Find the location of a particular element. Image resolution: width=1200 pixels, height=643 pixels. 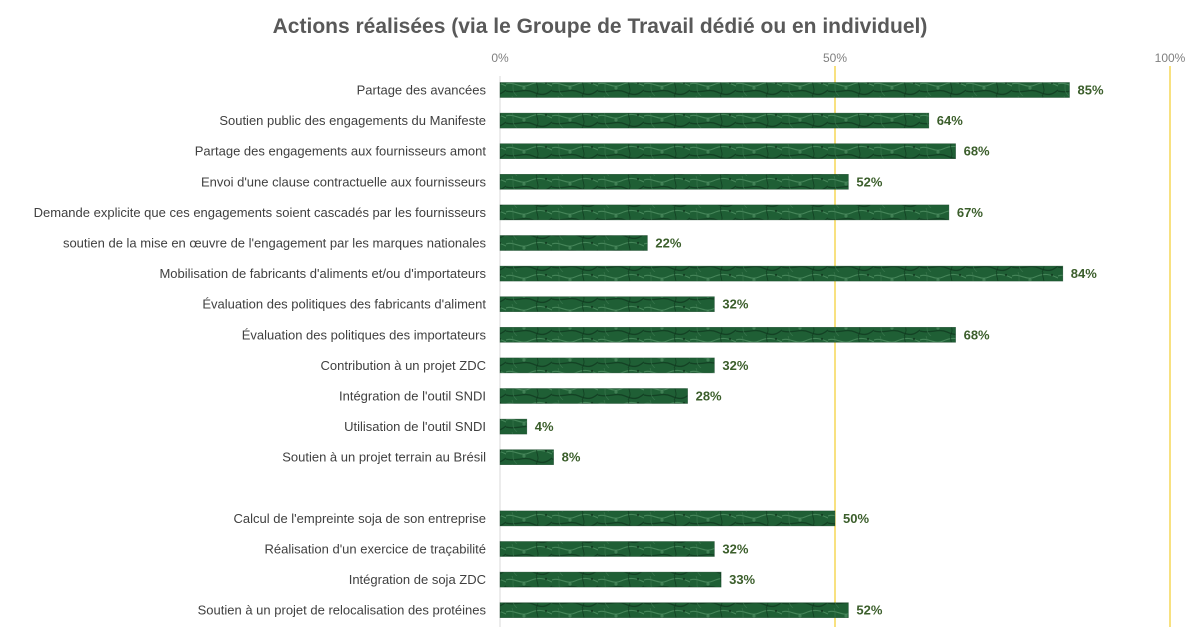

value-label: 85% is located at coordinates (1091, 90).